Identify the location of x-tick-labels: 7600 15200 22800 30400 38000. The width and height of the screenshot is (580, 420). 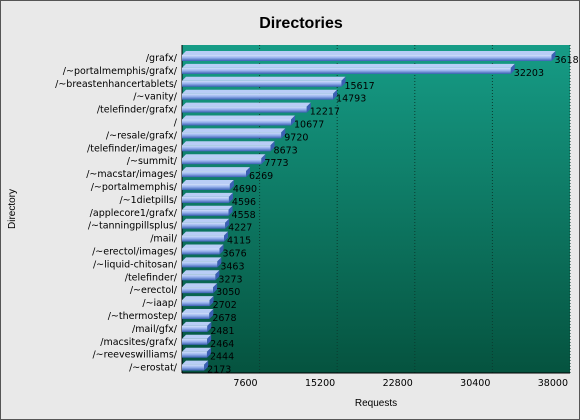
(400, 383).